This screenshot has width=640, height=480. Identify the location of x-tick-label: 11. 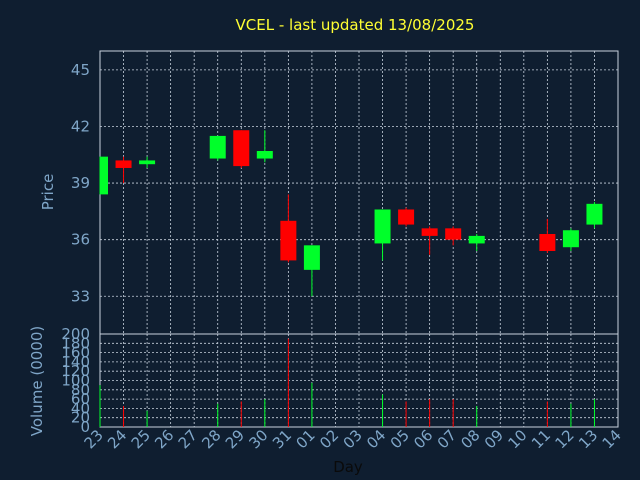
(541, 439).